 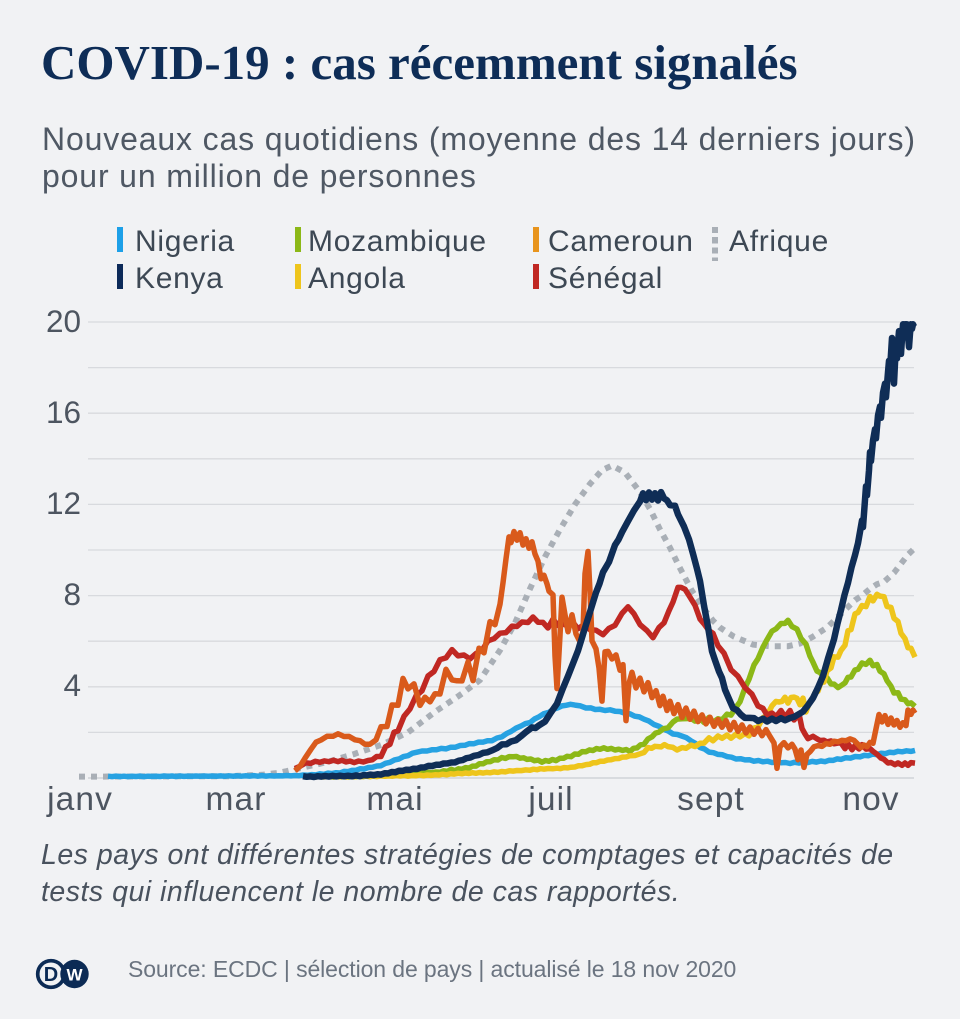 What do you see at coordinates (51, 975) in the screenshot?
I see `svg-text: D` at bounding box center [51, 975].